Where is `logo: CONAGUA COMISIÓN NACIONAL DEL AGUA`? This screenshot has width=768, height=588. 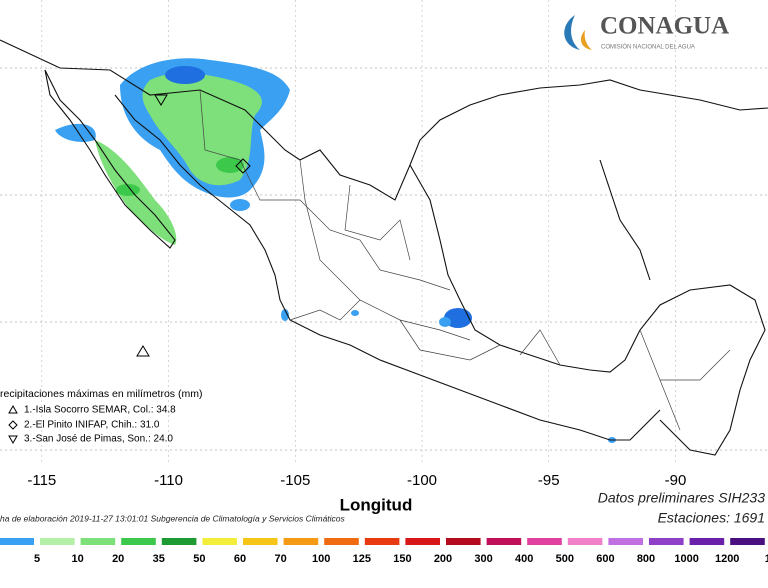
logo: CONAGUA COMISIÓN NACIONAL DEL AGUA is located at coordinates (646, 32).